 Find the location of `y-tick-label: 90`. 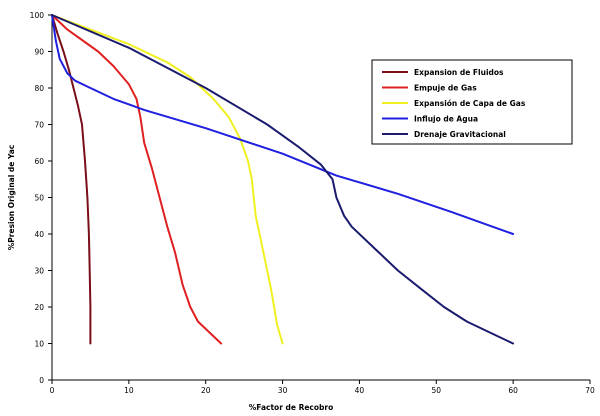

y-tick-label: 90 is located at coordinates (39, 52).